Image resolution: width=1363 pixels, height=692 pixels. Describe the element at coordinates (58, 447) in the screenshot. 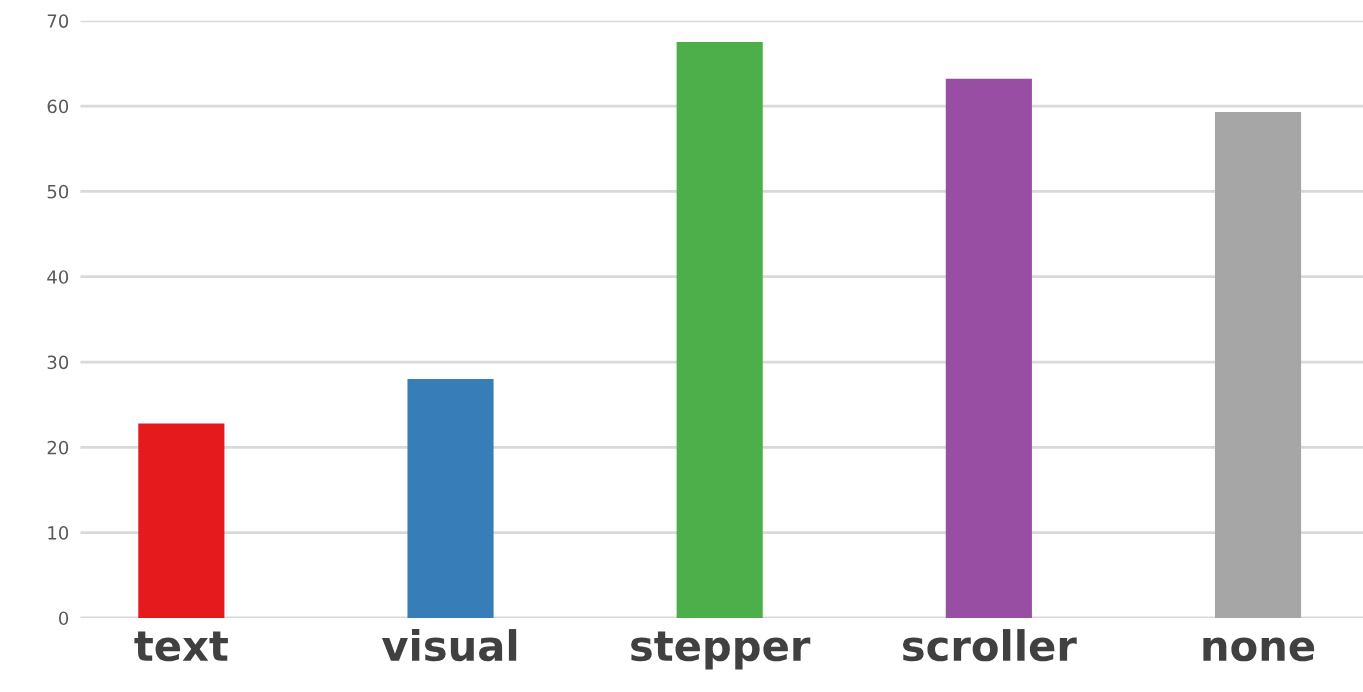

I see `y-tick-label: 20` at that location.